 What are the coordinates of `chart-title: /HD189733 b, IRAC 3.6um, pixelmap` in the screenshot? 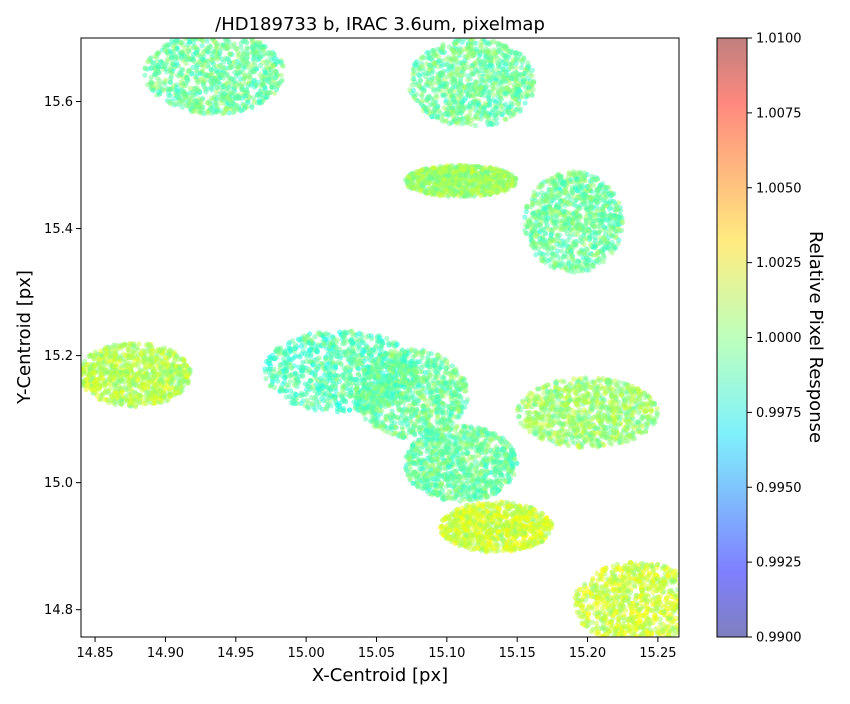 It's located at (380, 24).